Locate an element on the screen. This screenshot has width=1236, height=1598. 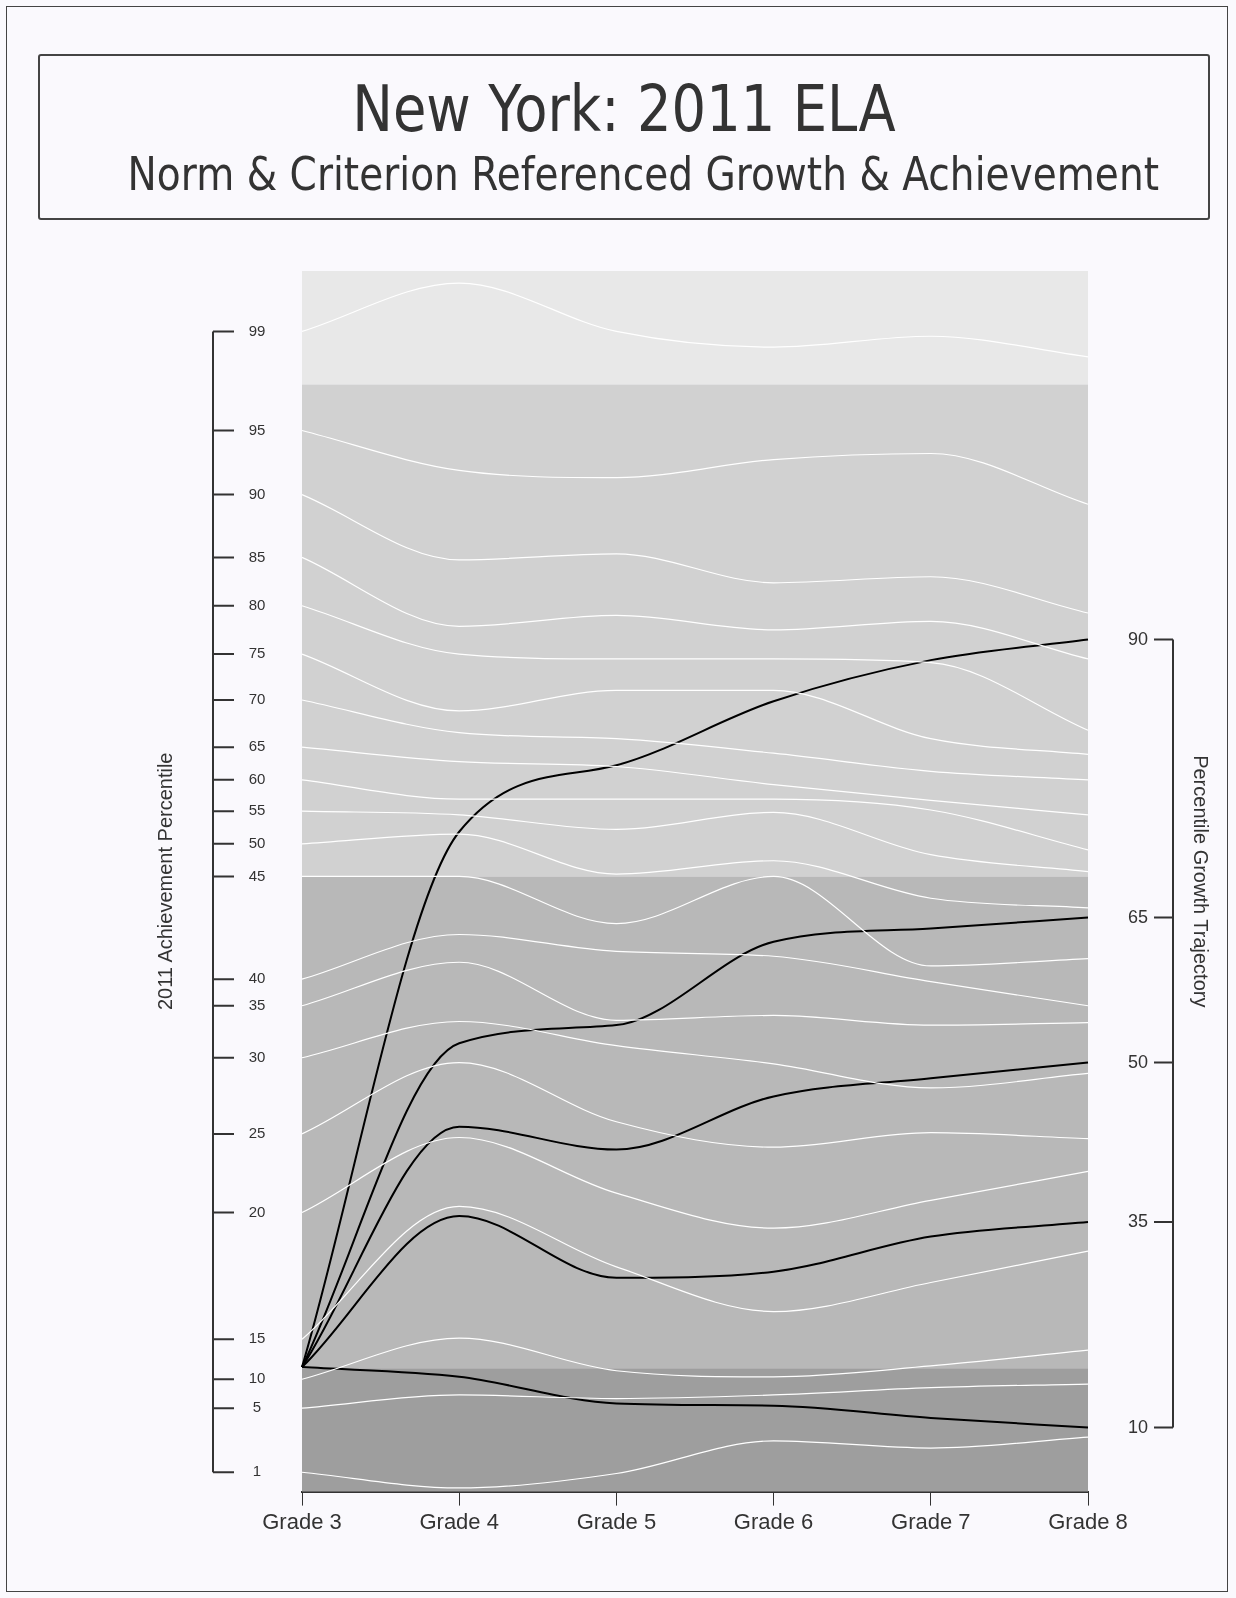
annotation: 40 is located at coordinates (257, 978).